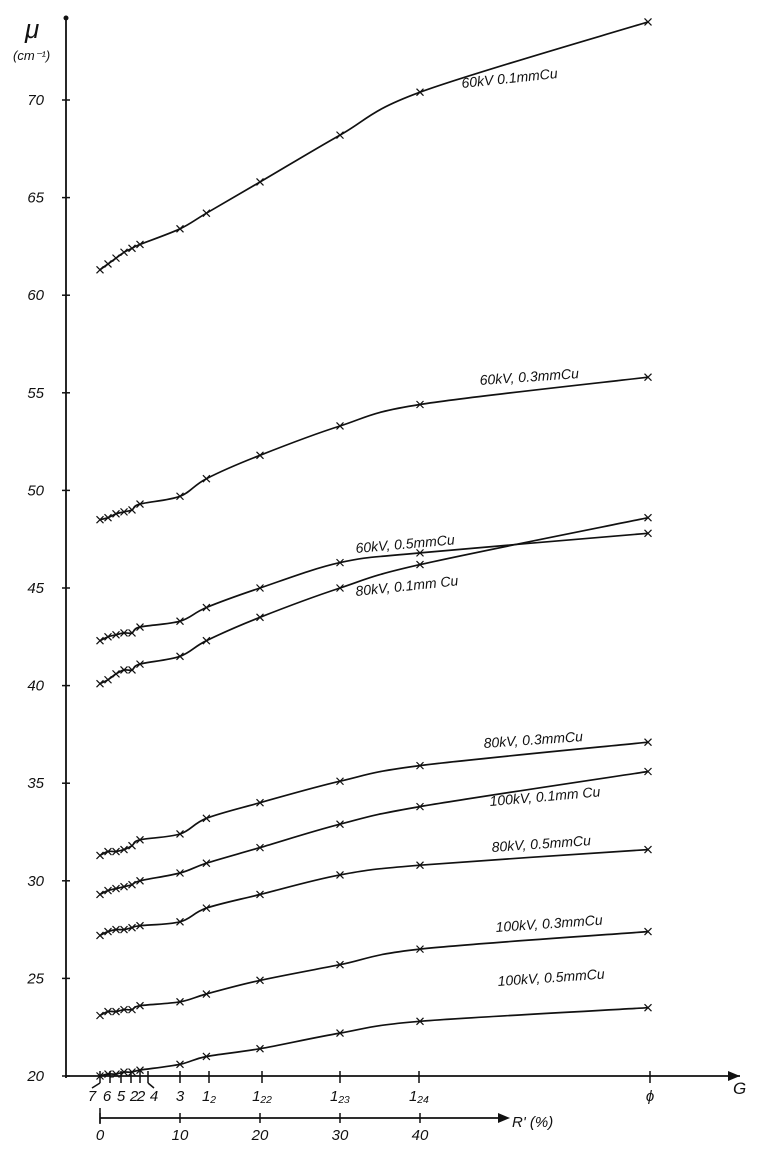 This screenshot has height=1157, width=767. What do you see at coordinates (405, 543) in the screenshot?
I see `series-label: 60kV, 0.5mmCu` at bounding box center [405, 543].